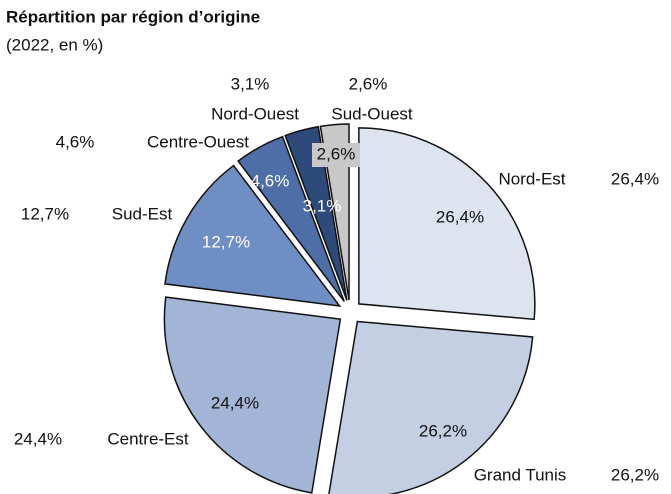 Image resolution: width=671 pixels, height=494 pixels. What do you see at coordinates (148, 438) in the screenshot?
I see `category-label: Centre-Est` at bounding box center [148, 438].